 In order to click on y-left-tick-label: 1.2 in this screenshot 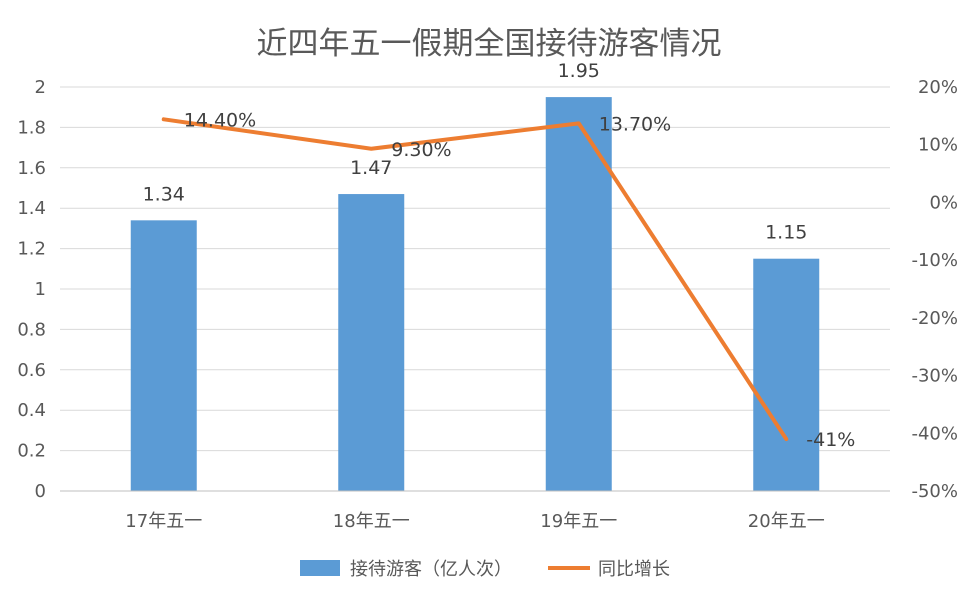, I will do `click(31, 249)`.